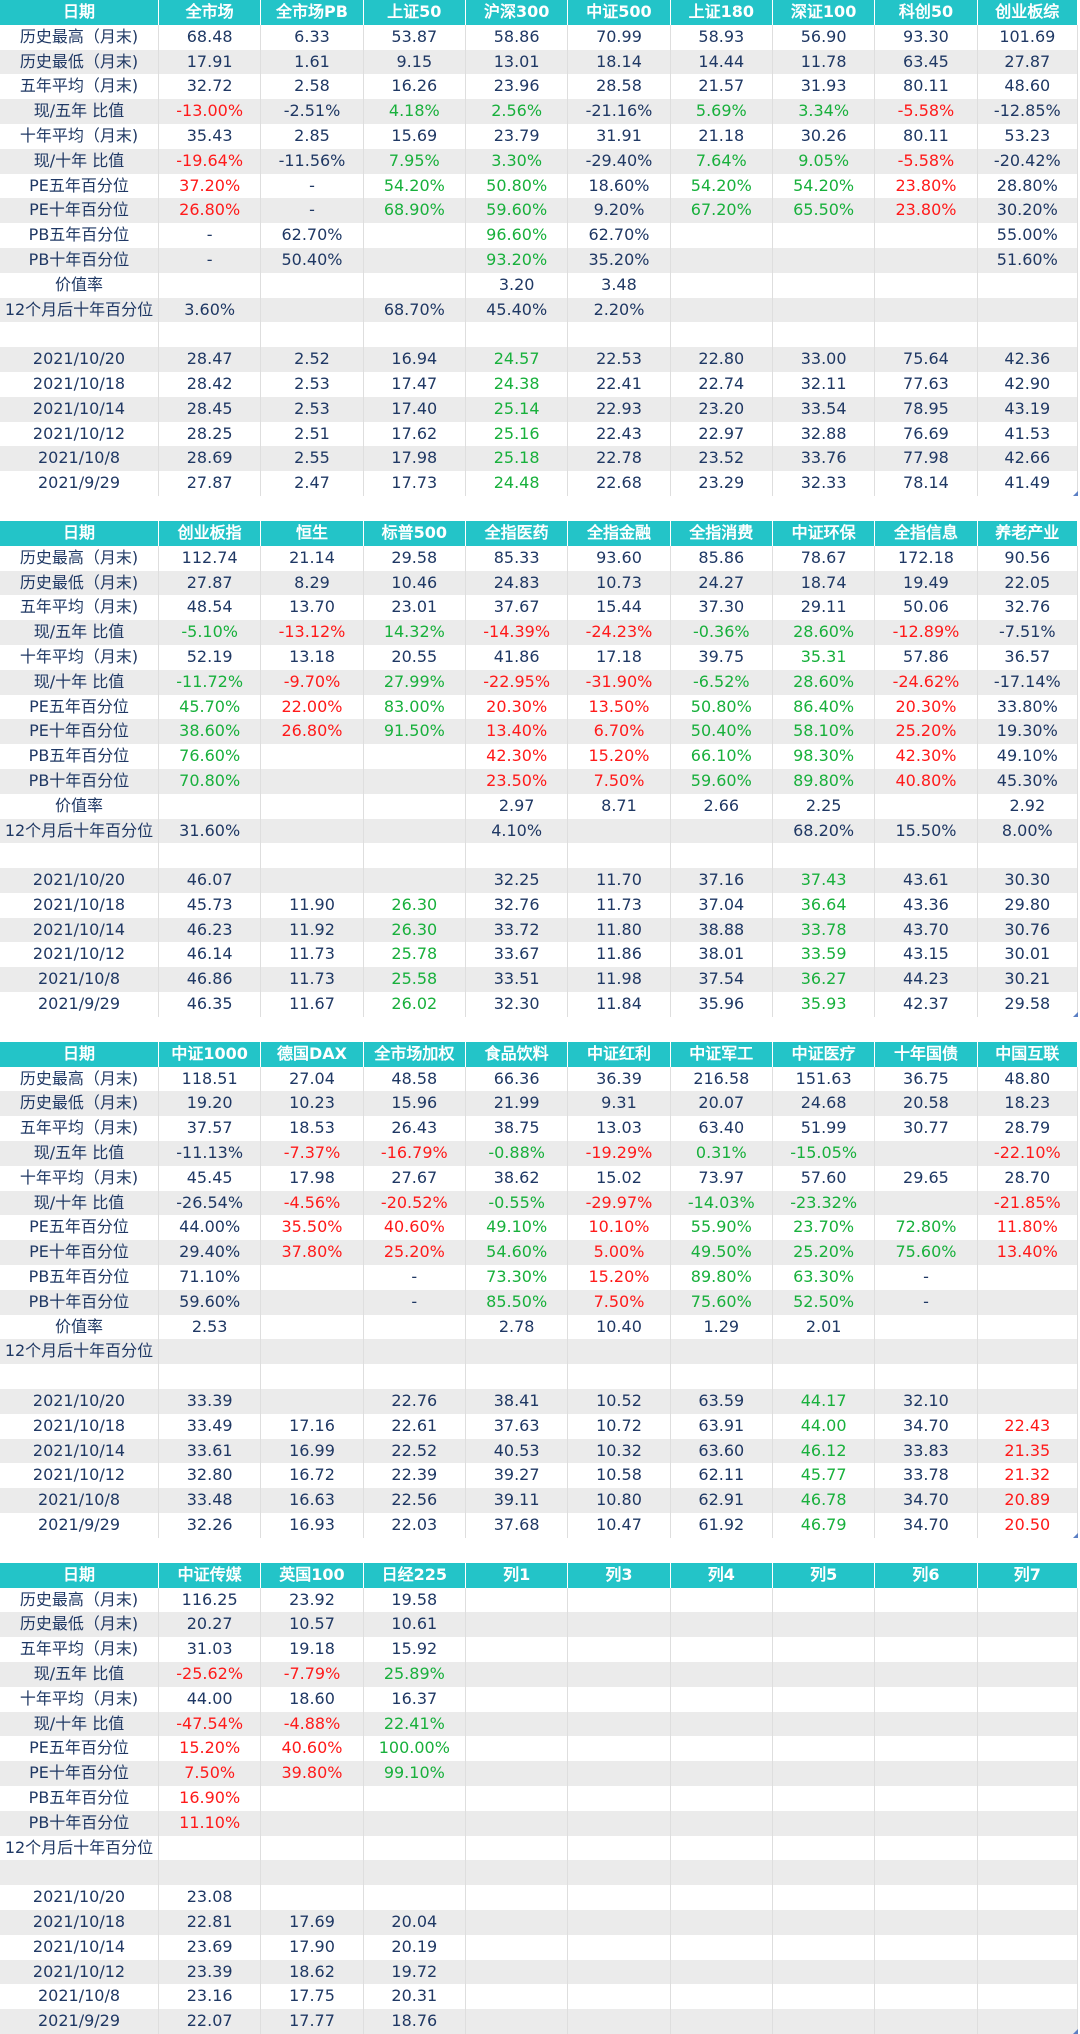  I want to click on table-cell: 23.70%, so click(824, 1228).